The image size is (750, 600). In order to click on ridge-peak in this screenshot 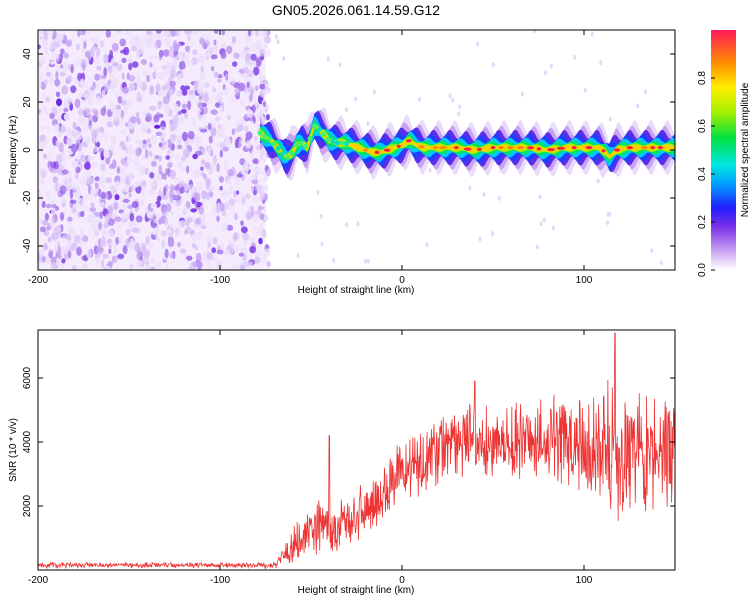, I will do `click(574, 148)`.